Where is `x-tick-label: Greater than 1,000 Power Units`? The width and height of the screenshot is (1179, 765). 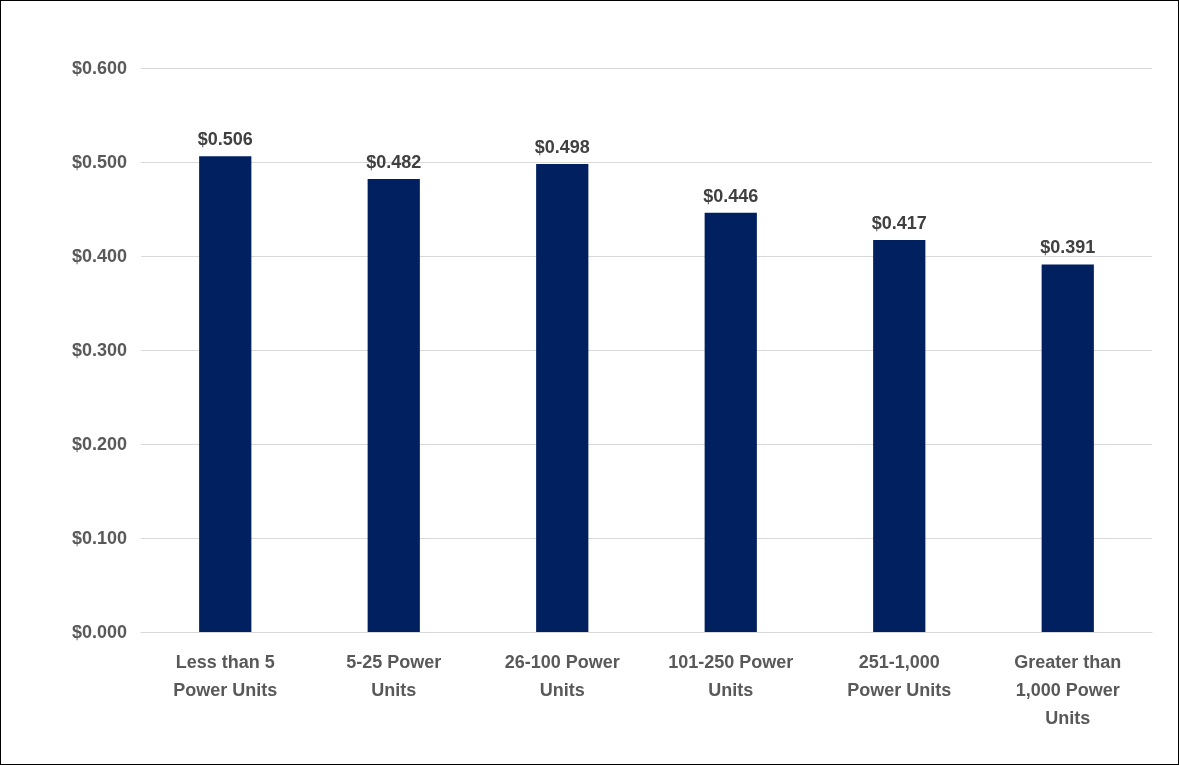 x-tick-label: Greater than 1,000 Power Units is located at coordinates (1068, 690).